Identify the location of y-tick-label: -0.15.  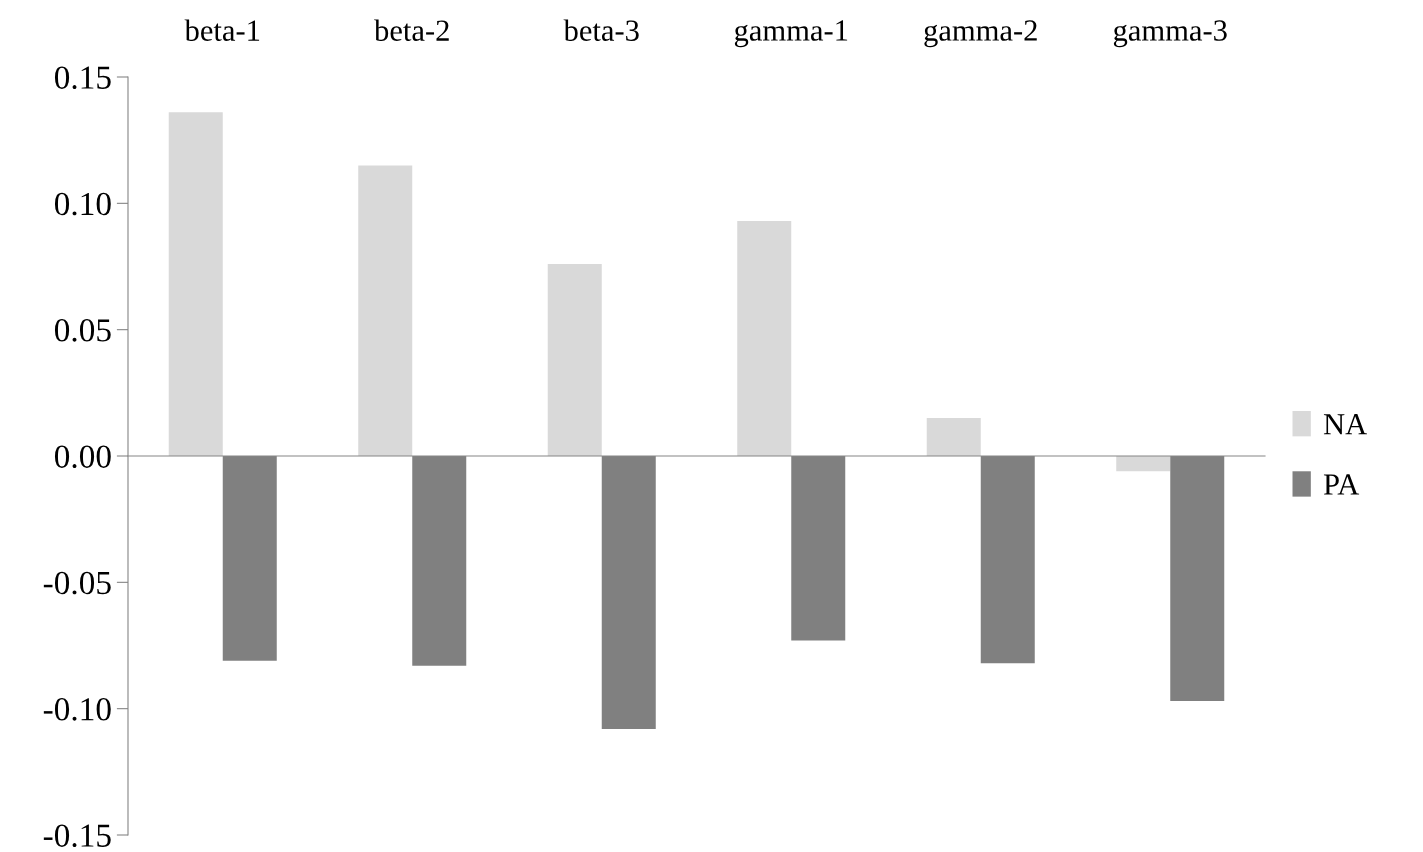
(77, 836).